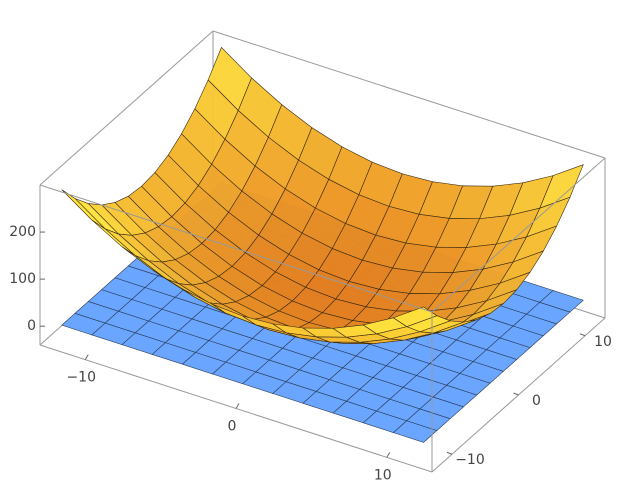 The image size is (626, 485). I want to click on z-tick-label: 200, so click(22, 232).